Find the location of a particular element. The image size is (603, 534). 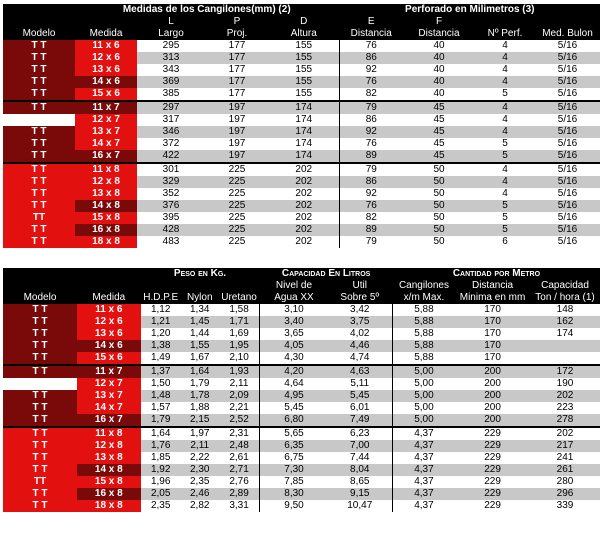

letter-p: P is located at coordinates (237, 21).